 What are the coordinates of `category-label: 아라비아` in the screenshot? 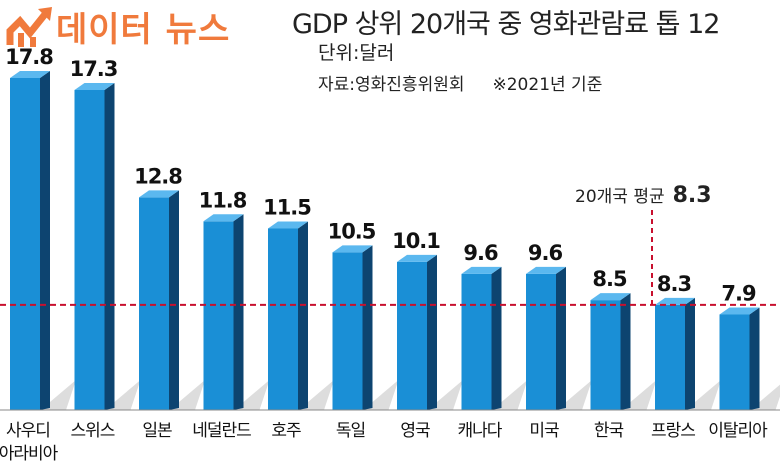 It's located at (29, 452).